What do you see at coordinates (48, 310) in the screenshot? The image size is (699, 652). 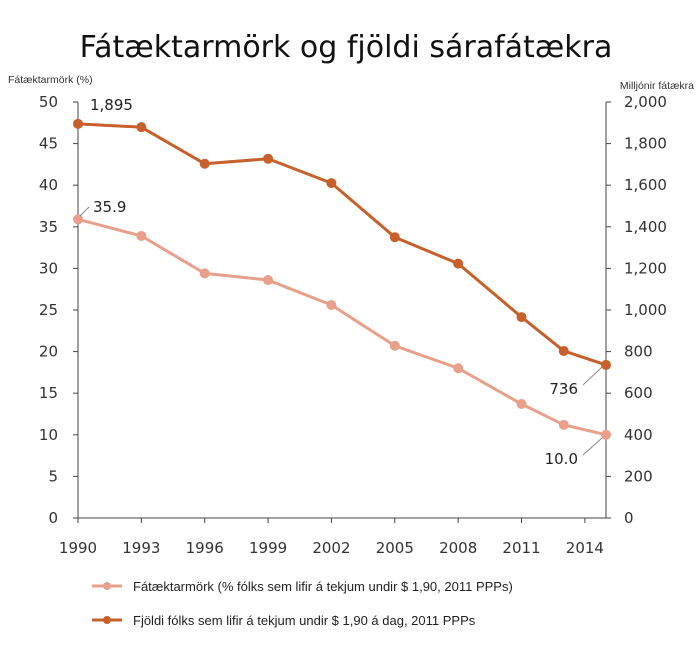 I see `left-tick-label: 25` at bounding box center [48, 310].